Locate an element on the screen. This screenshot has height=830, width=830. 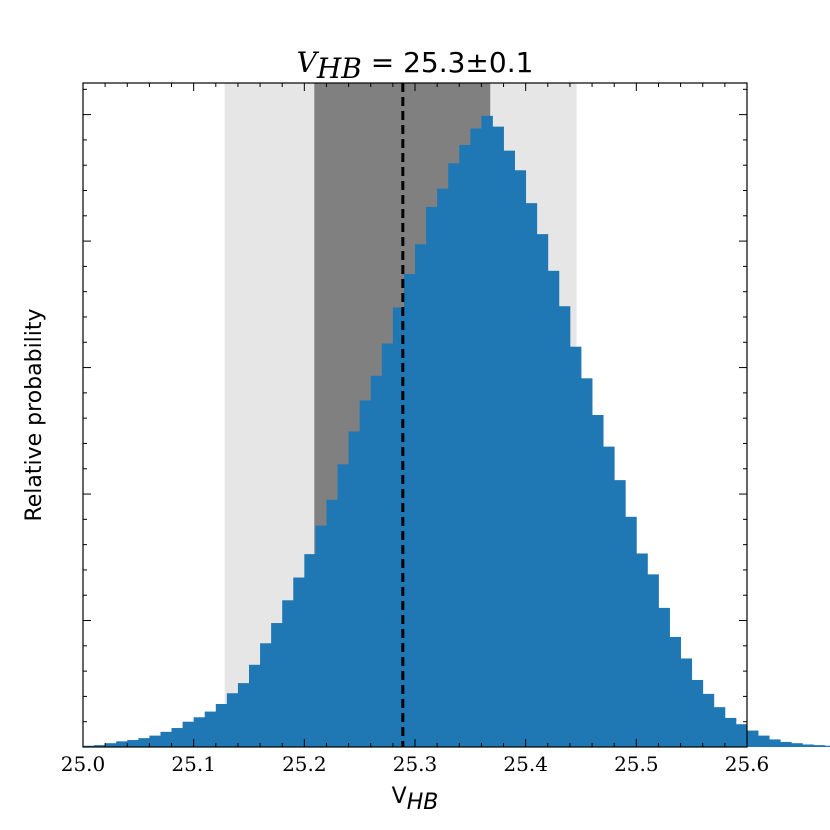
x-tick-labels: 25.0 25.1 25.2 25.3 25.4 25.5 25.6 is located at coordinates (415, 764).